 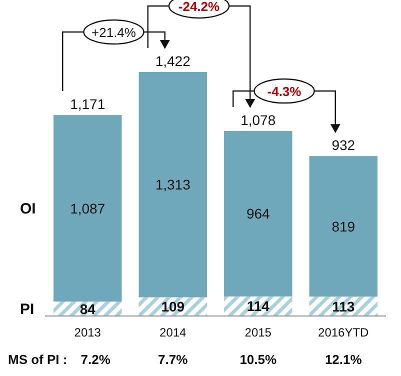 I want to click on data-label: 1,313, so click(x=173, y=184).